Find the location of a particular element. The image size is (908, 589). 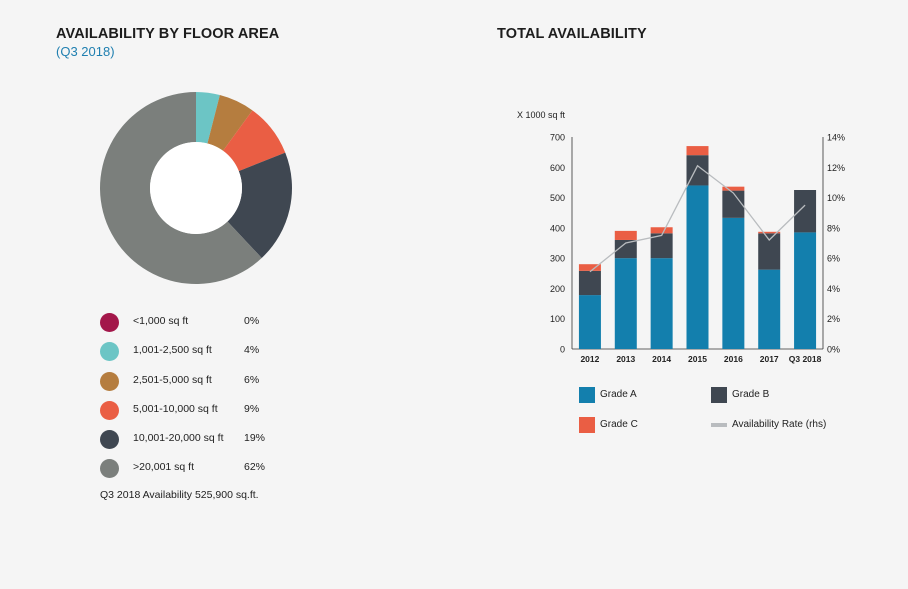

legend-label: Grade C is located at coordinates (619, 424).